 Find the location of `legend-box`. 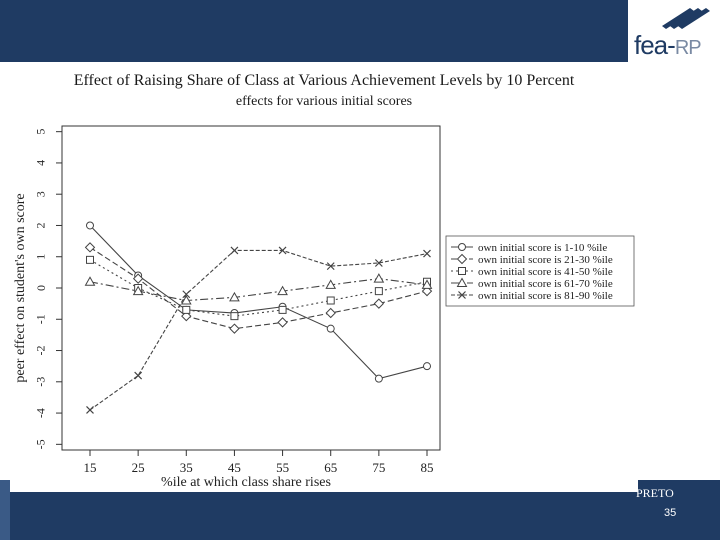

legend-box is located at coordinates (540, 271).